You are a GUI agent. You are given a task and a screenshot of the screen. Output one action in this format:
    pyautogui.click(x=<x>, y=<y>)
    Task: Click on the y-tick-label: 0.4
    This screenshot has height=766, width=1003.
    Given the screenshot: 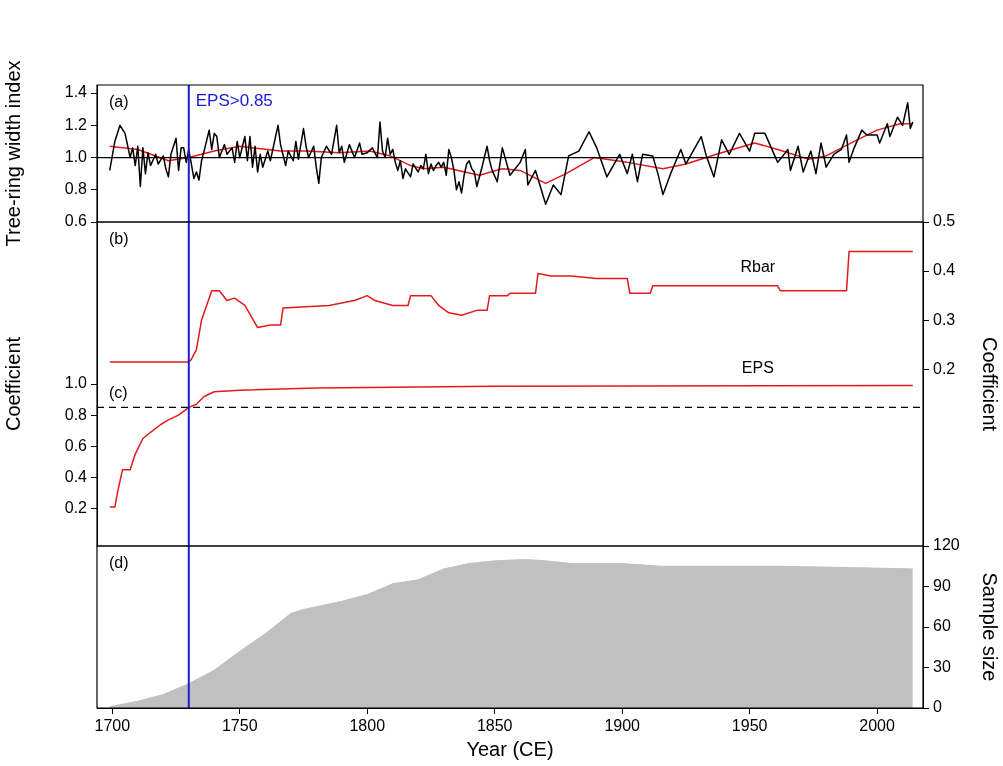 What is the action you would take?
    pyautogui.click(x=76, y=476)
    